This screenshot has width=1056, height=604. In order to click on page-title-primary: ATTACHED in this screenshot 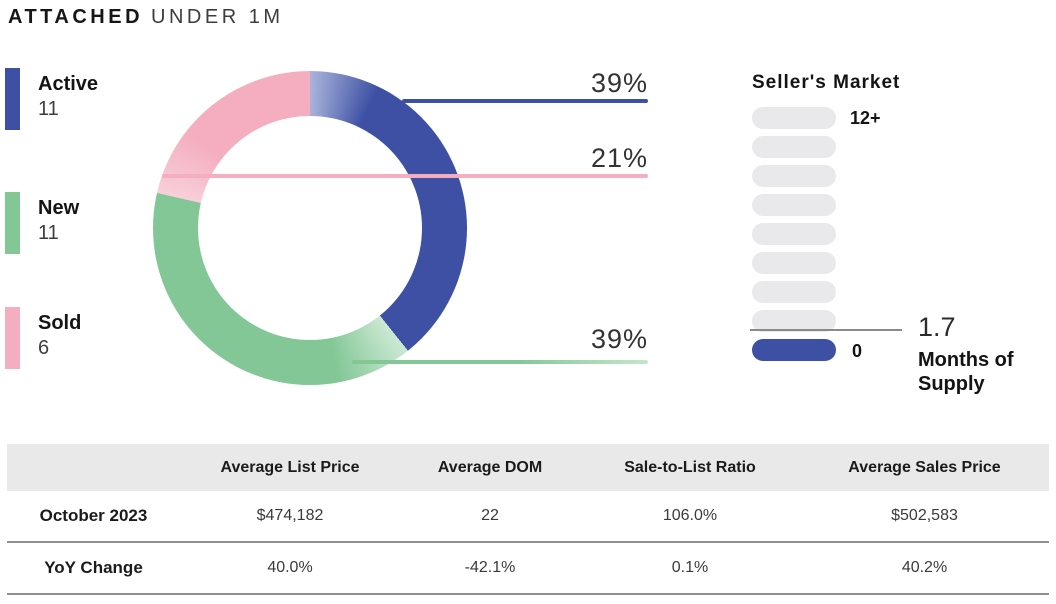, I will do `click(76, 17)`.